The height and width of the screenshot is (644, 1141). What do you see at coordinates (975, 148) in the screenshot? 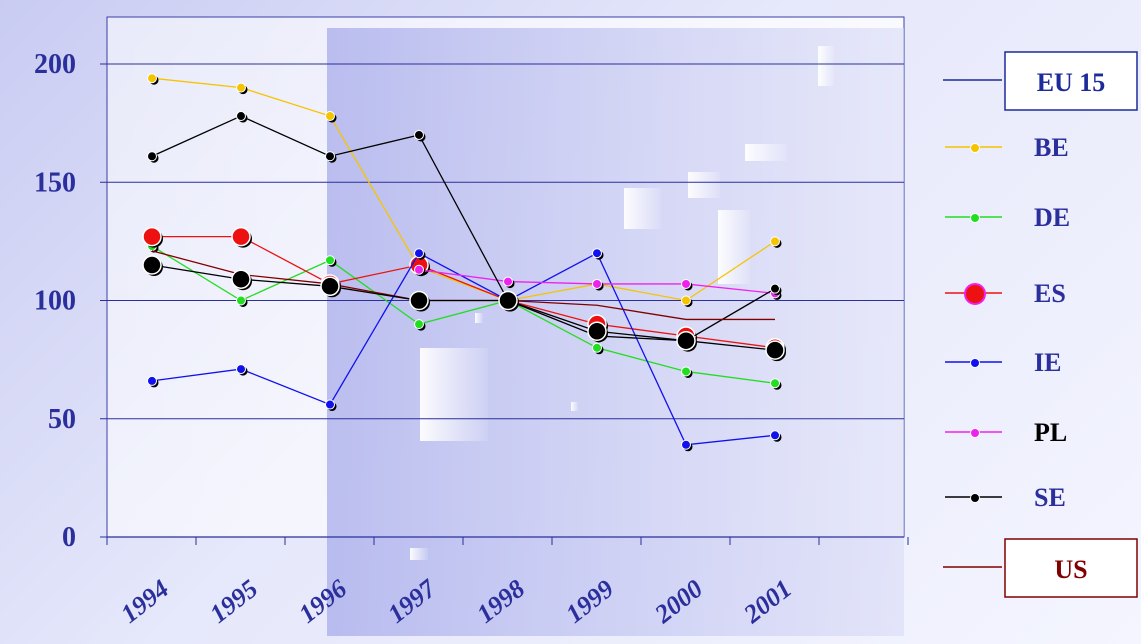
I see `legend-marker-be` at bounding box center [975, 148].